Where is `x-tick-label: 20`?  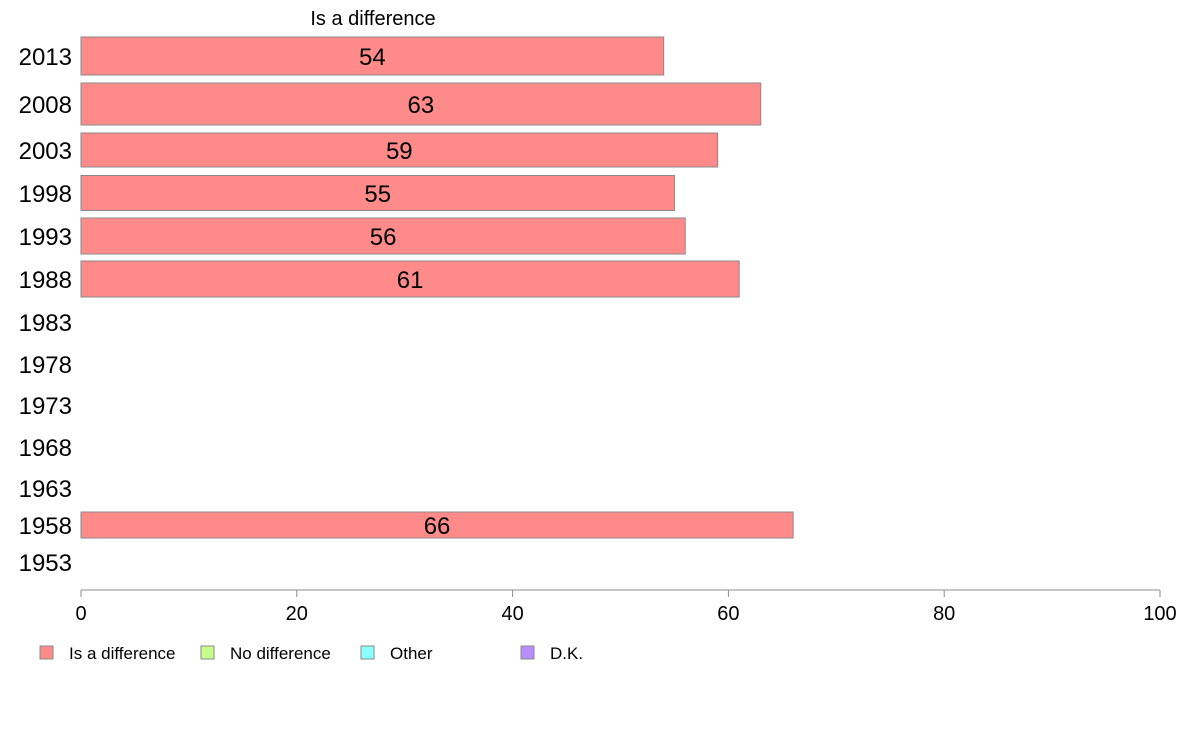
x-tick-label: 20 is located at coordinates (297, 614).